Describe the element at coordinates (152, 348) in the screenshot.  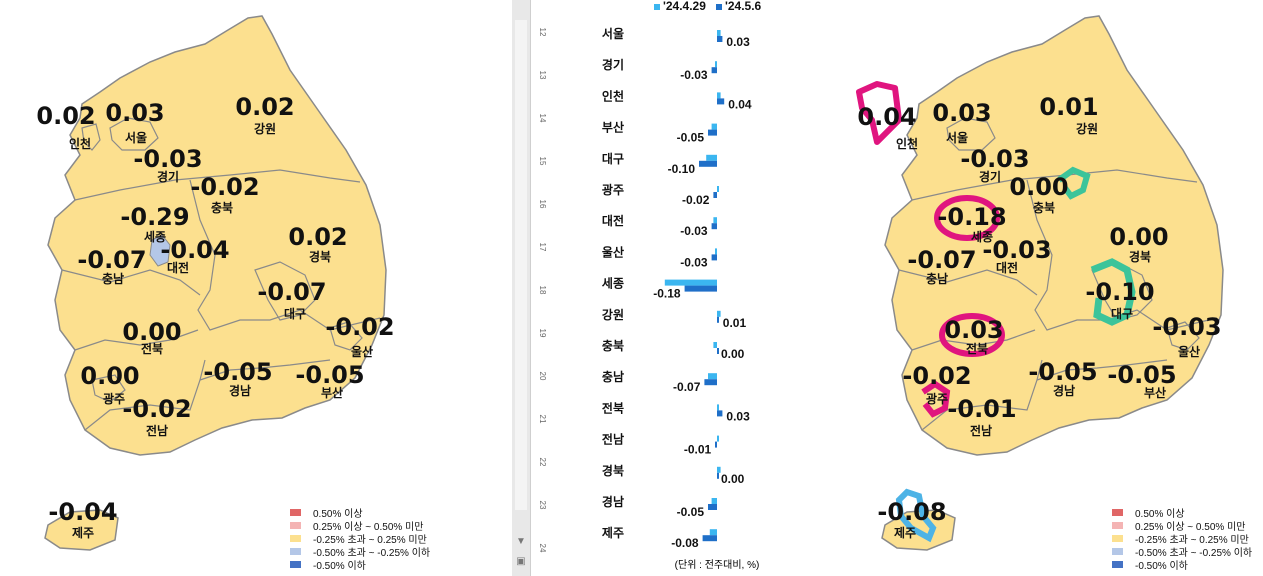
I see `left-label-jeonbuk: 전북` at that location.